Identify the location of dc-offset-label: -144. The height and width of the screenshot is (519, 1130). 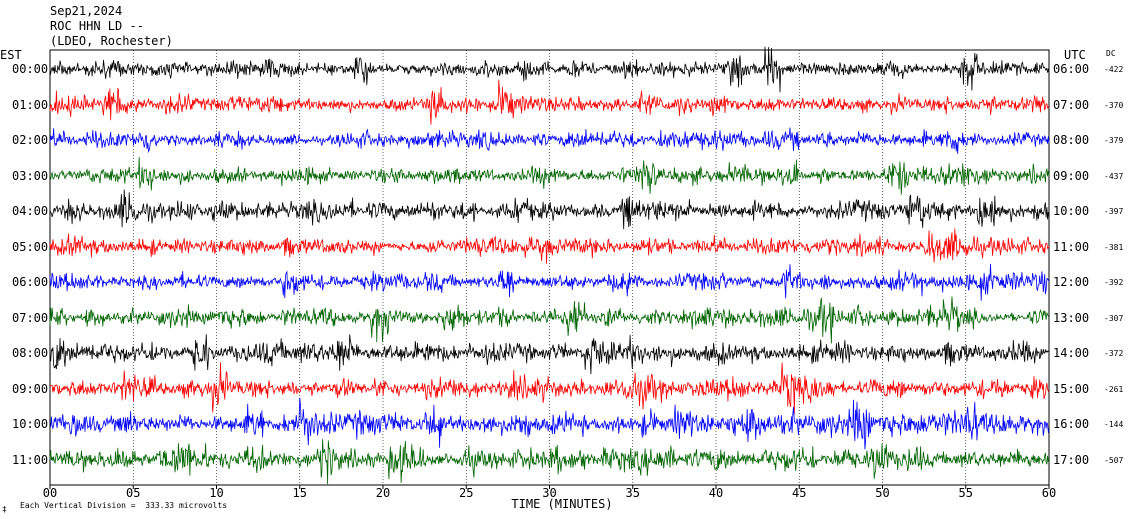
(1114, 424).